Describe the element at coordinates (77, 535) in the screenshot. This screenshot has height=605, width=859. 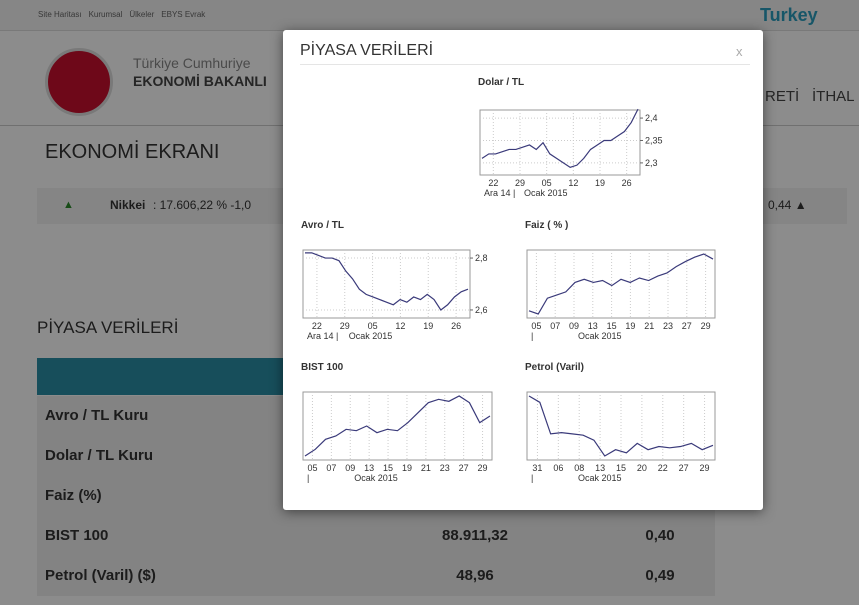
I see `table-cell: BIST 100` at that location.